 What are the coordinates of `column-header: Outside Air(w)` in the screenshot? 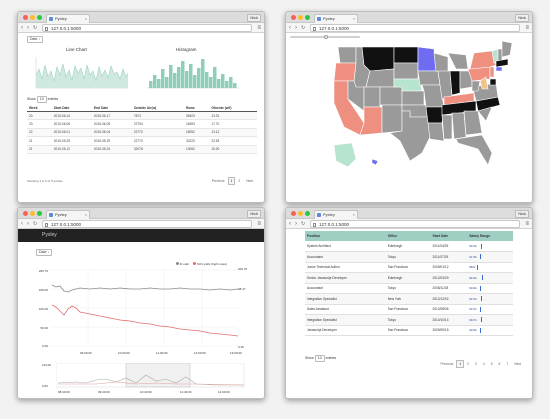 It's located at (157, 108).